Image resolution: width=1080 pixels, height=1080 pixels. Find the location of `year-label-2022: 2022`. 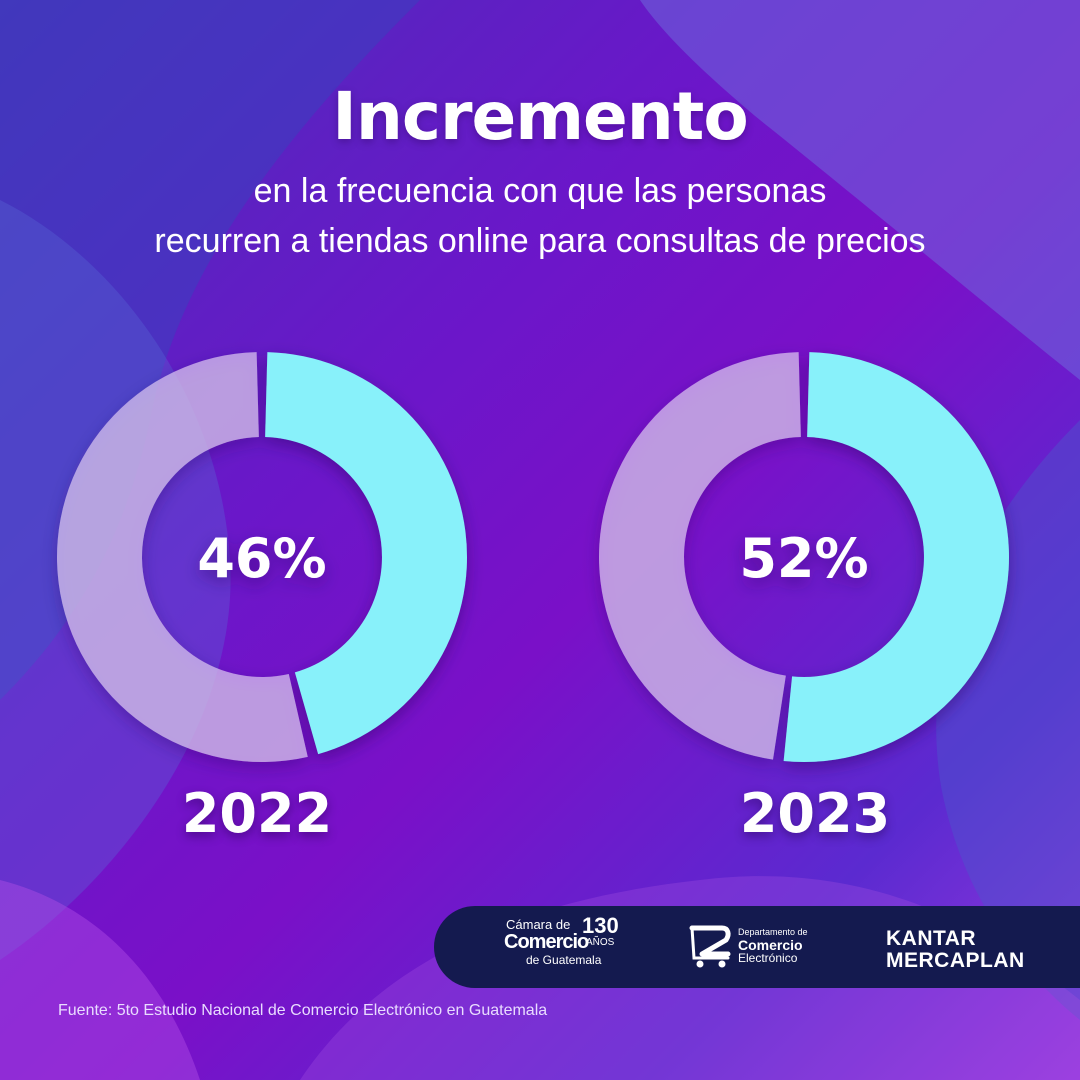

year-label-2022: 2022 is located at coordinates (257, 813).